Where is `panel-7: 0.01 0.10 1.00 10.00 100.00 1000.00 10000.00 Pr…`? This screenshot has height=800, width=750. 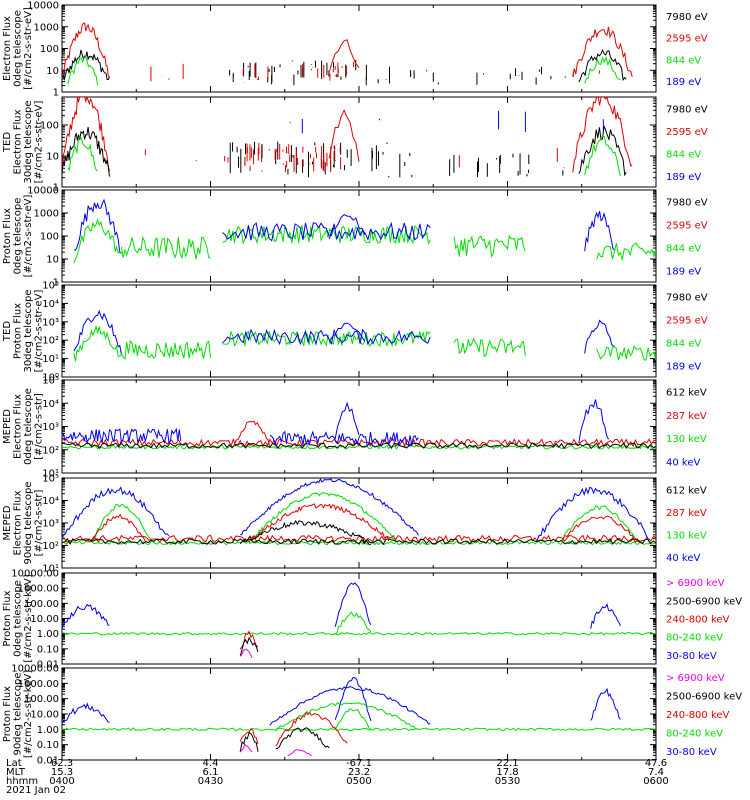 panel-7: 0.01 0.10 1.00 10.00 100.00 1000.00 10000.00 Pr… is located at coordinates (372, 620).